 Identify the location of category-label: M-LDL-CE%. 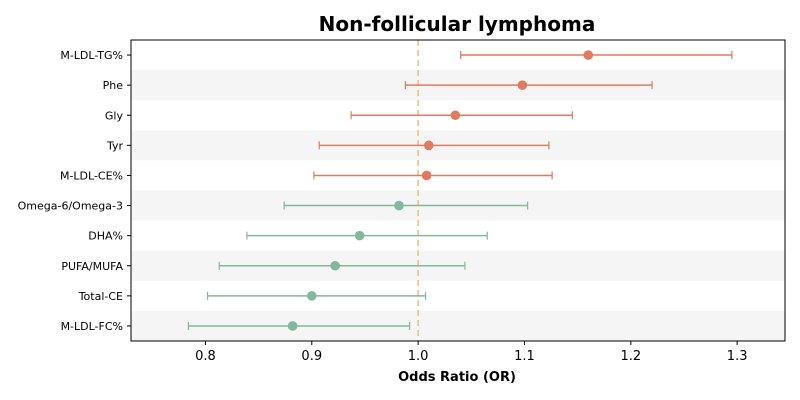
(91, 175).